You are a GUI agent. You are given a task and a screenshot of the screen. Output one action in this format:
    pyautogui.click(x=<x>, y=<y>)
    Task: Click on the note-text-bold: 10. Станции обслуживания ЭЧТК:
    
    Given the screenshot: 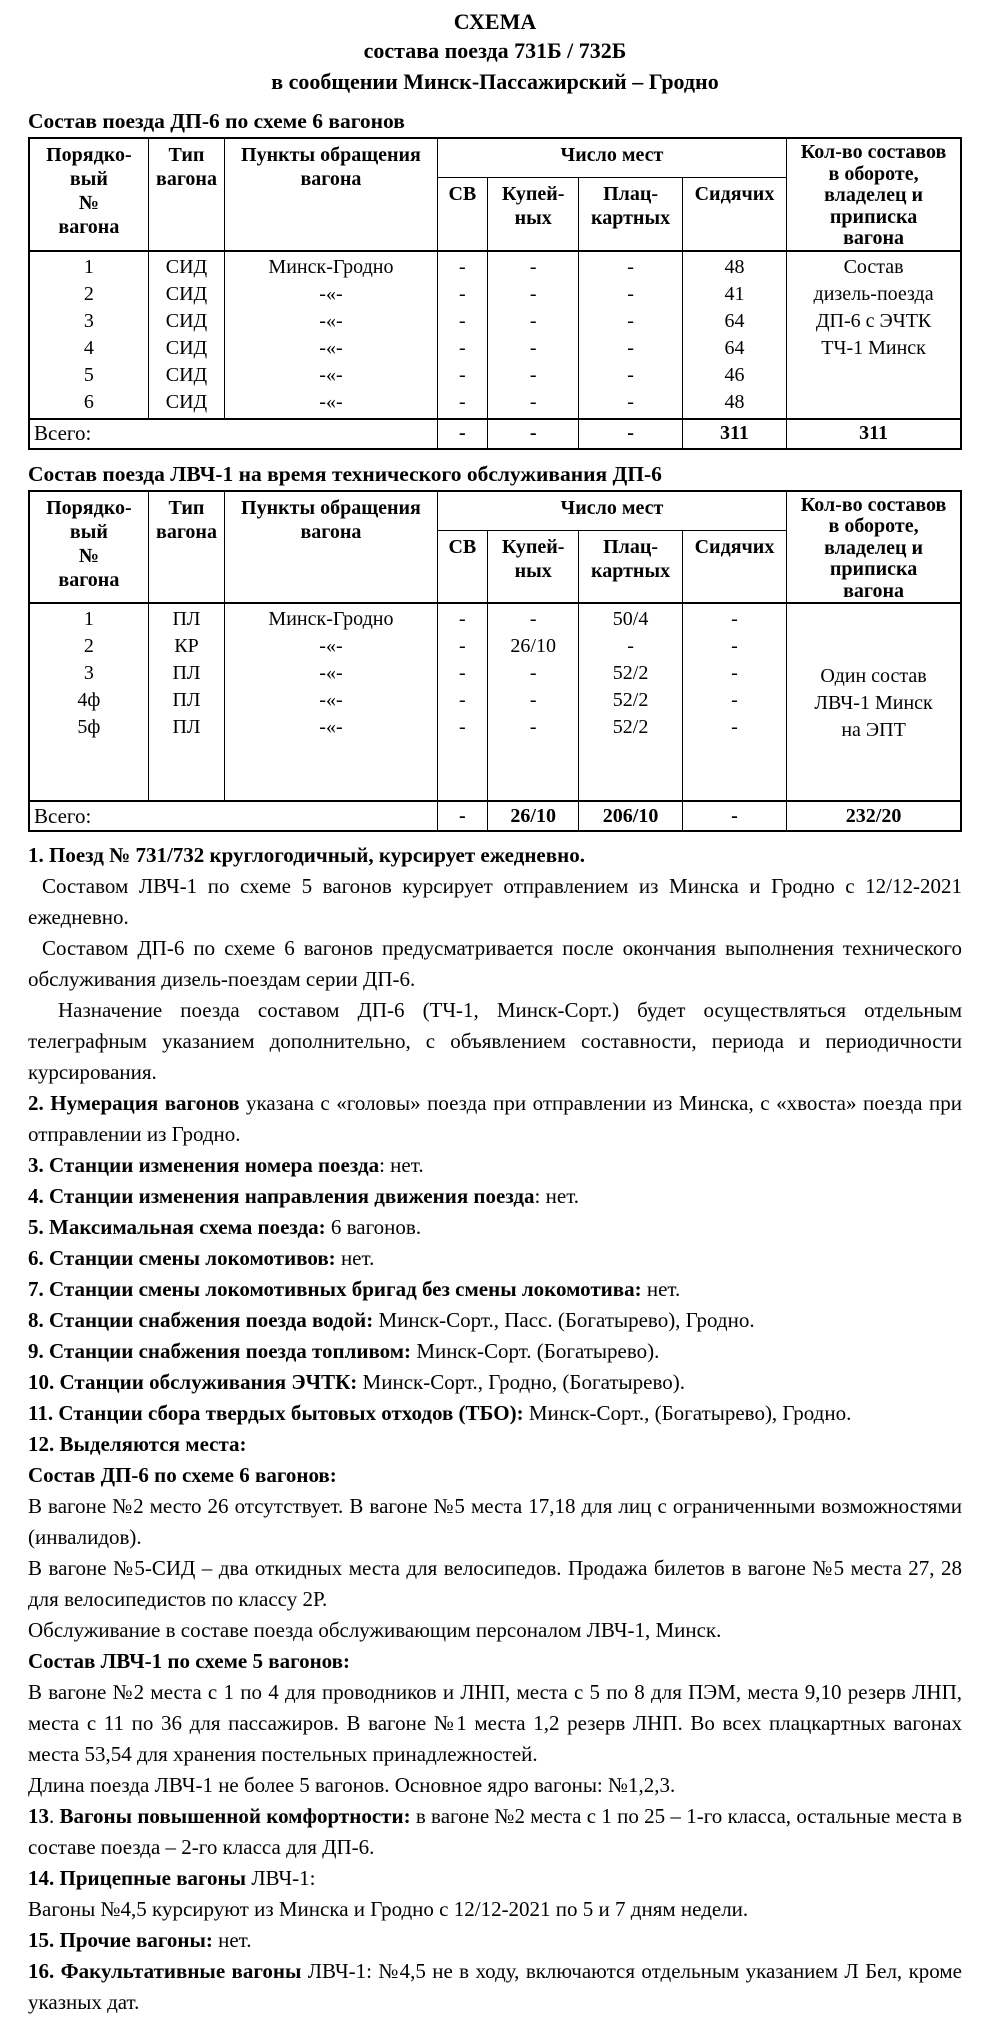 What is the action you would take?
    pyautogui.click(x=193, y=1382)
    